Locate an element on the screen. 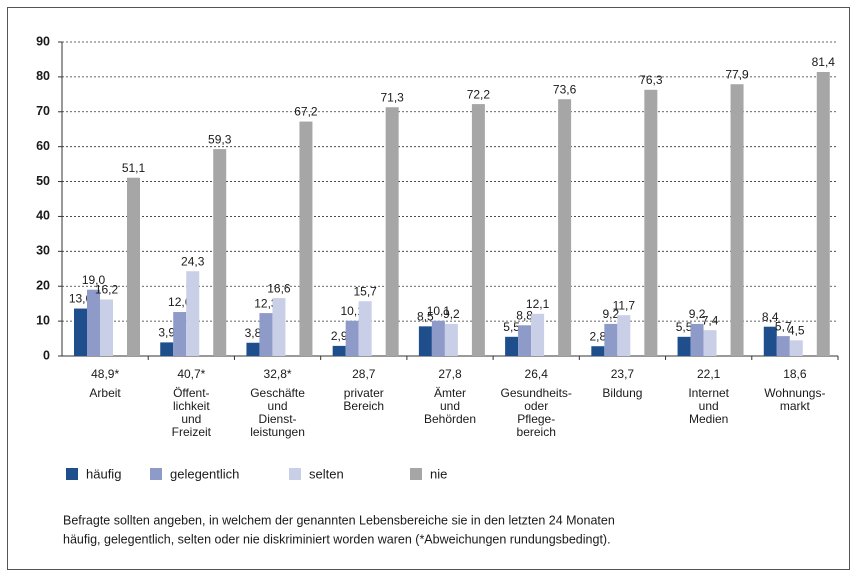 The height and width of the screenshot is (577, 857). category-note: 27,8 is located at coordinates (450, 374).